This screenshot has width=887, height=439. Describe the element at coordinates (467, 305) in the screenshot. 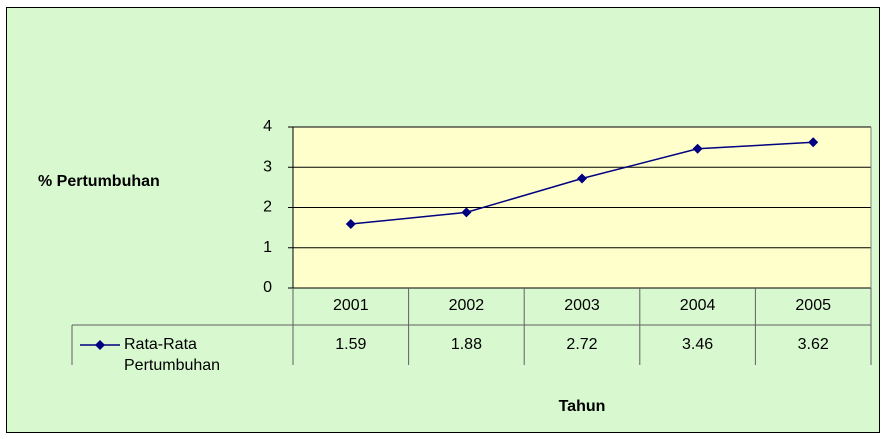

I see `x-tick-label: 2002` at that location.